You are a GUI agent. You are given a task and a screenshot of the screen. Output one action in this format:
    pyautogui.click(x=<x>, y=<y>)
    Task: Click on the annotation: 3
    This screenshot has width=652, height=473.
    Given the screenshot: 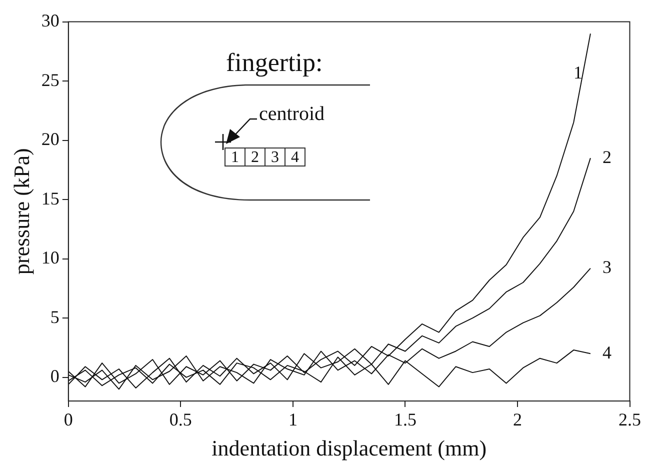 What is the action you would take?
    pyautogui.click(x=275, y=158)
    